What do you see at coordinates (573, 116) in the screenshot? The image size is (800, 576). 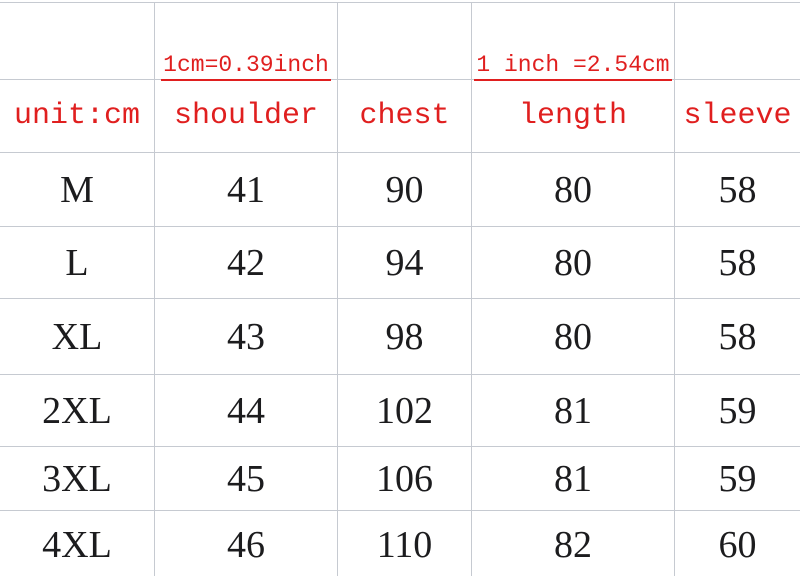 I see `header-length: length` at bounding box center [573, 116].